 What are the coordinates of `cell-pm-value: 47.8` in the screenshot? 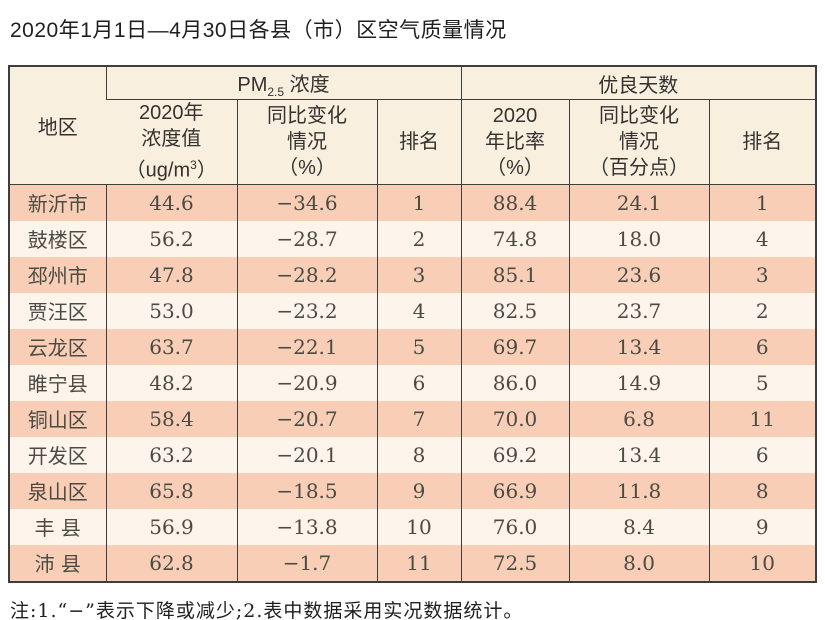 It's located at (171, 274).